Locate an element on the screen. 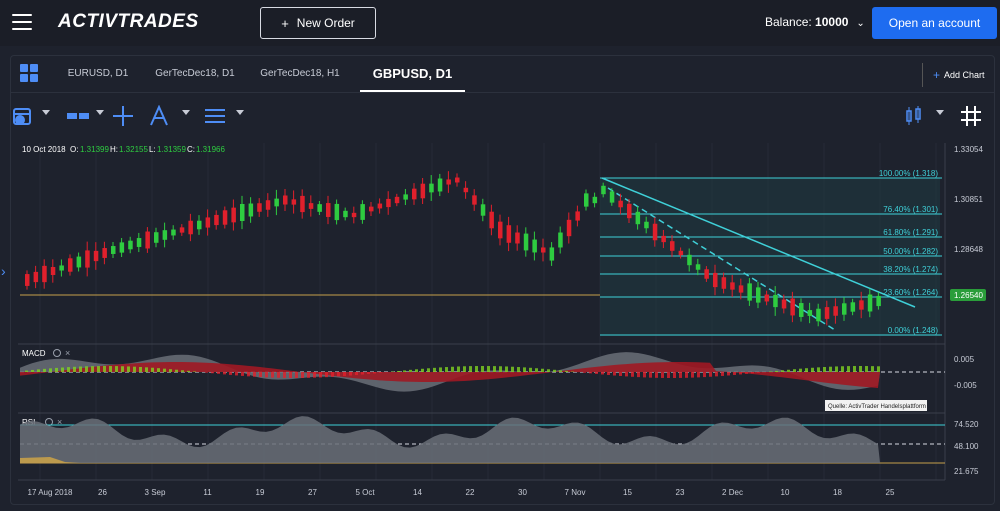 Image resolution: width=1000 pixels, height=511 pixels. calendar-icon is located at coordinates (23, 116).